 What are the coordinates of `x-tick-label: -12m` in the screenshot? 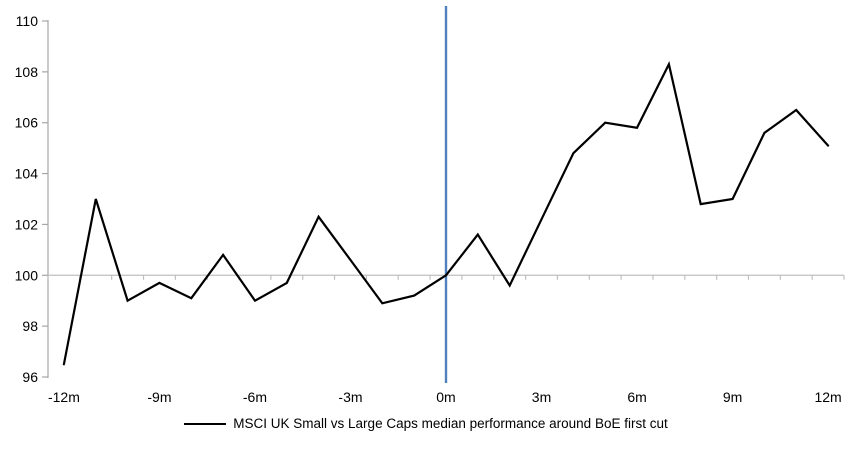 It's located at (64, 397).